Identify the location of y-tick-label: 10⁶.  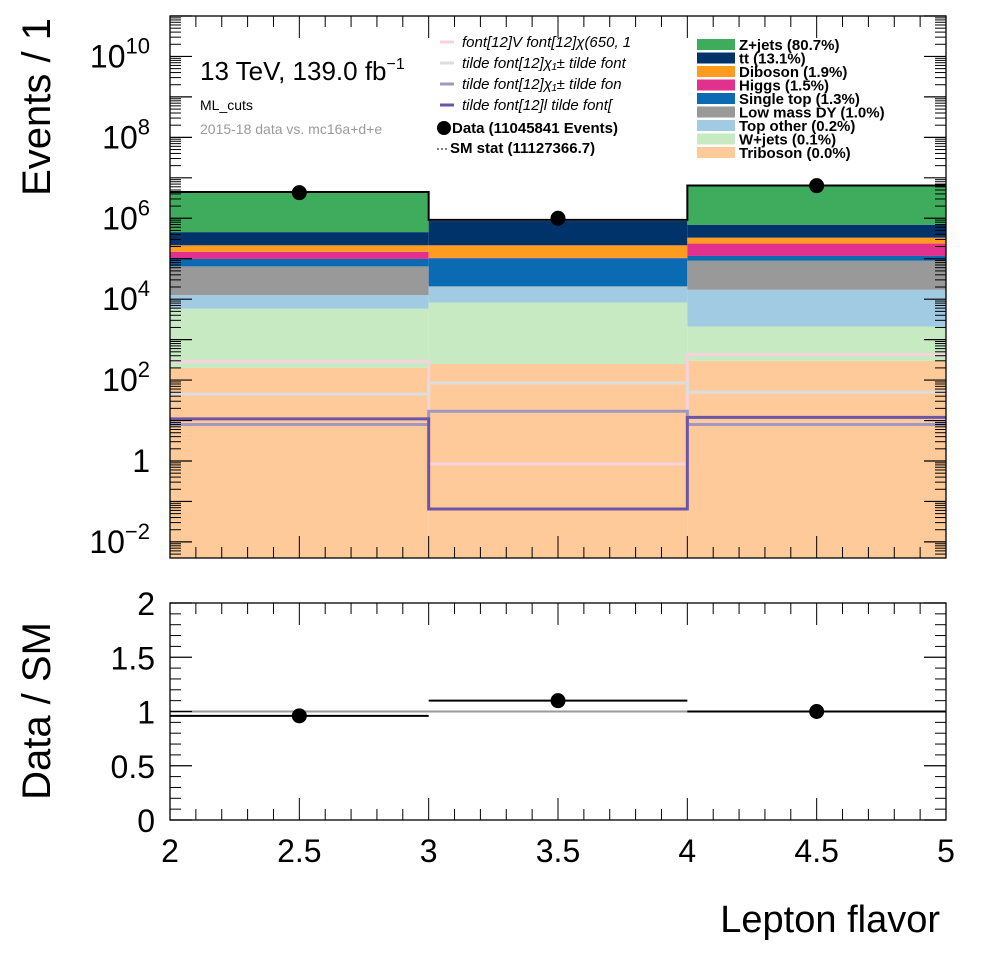
(126, 215).